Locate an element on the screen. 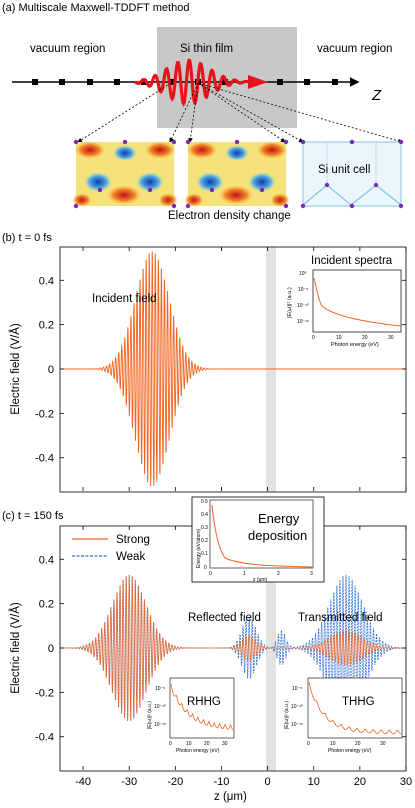 This screenshot has height=808, width=415. energy-curve is located at coordinates (262, 536).